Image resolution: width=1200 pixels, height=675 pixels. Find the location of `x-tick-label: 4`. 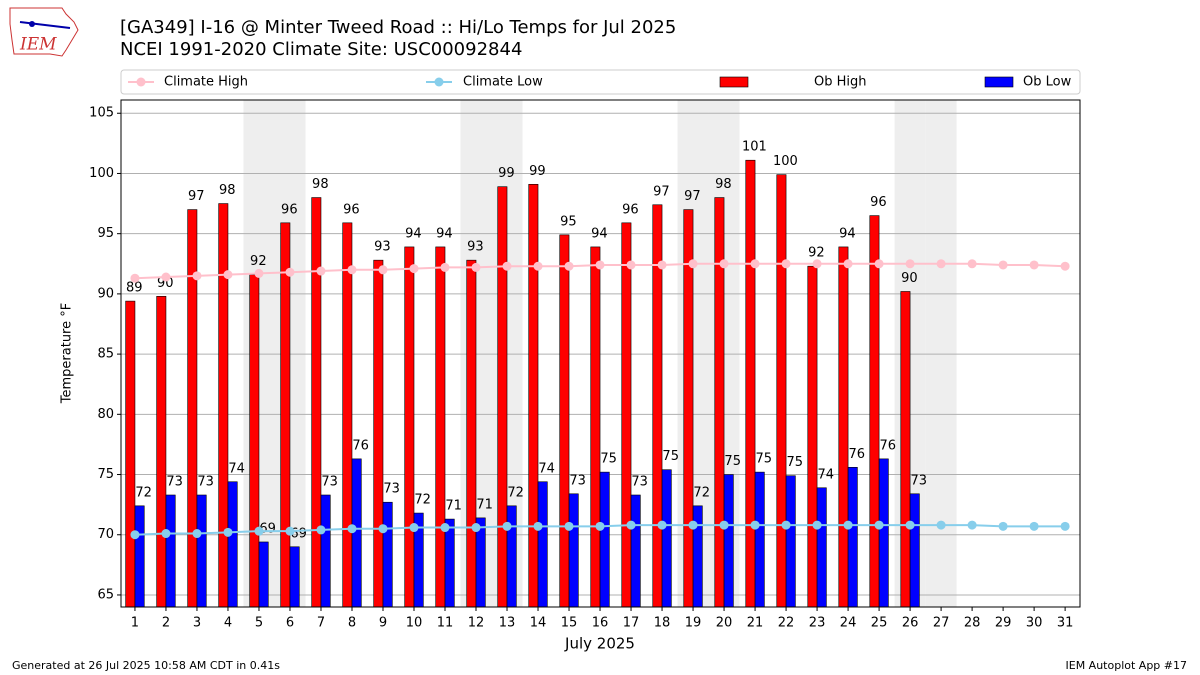

x-tick-label: 4 is located at coordinates (228, 623).